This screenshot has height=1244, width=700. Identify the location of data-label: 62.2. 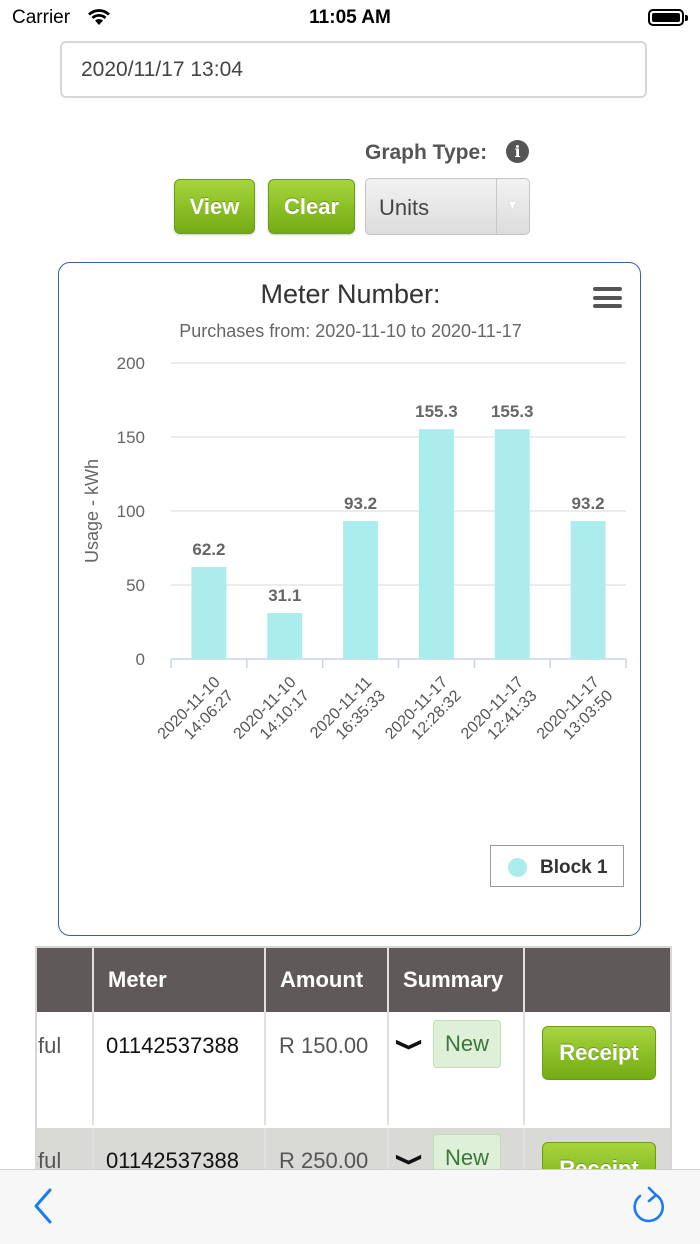
(208, 549).